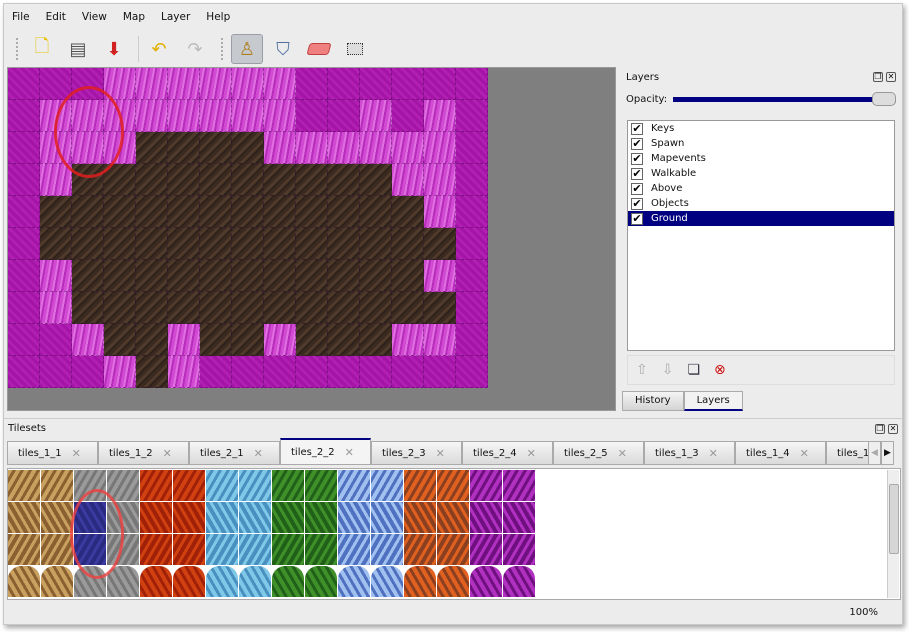 The height and width of the screenshot is (632, 909). What do you see at coordinates (884, 98) in the screenshot?
I see `slider-handle` at bounding box center [884, 98].